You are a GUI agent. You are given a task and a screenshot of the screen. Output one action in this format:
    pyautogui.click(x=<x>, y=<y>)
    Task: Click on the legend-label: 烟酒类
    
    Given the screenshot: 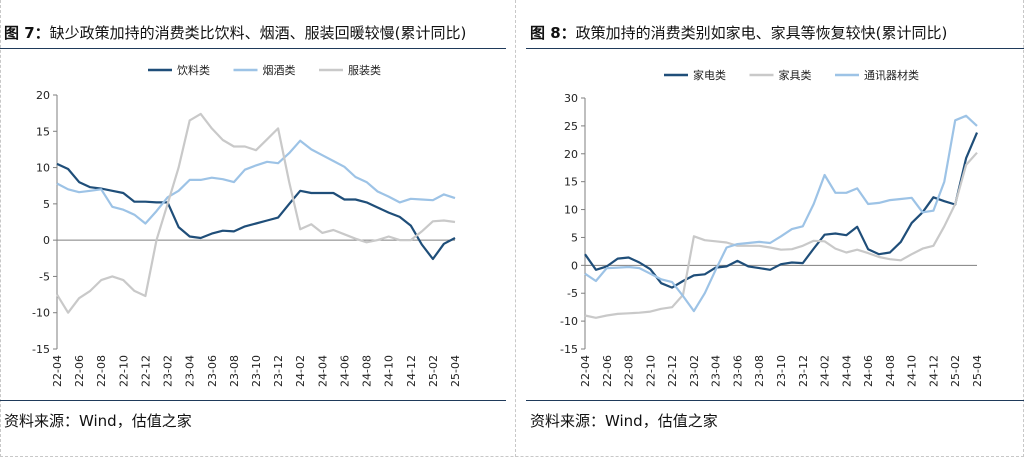 What is the action you would take?
    pyautogui.click(x=279, y=70)
    